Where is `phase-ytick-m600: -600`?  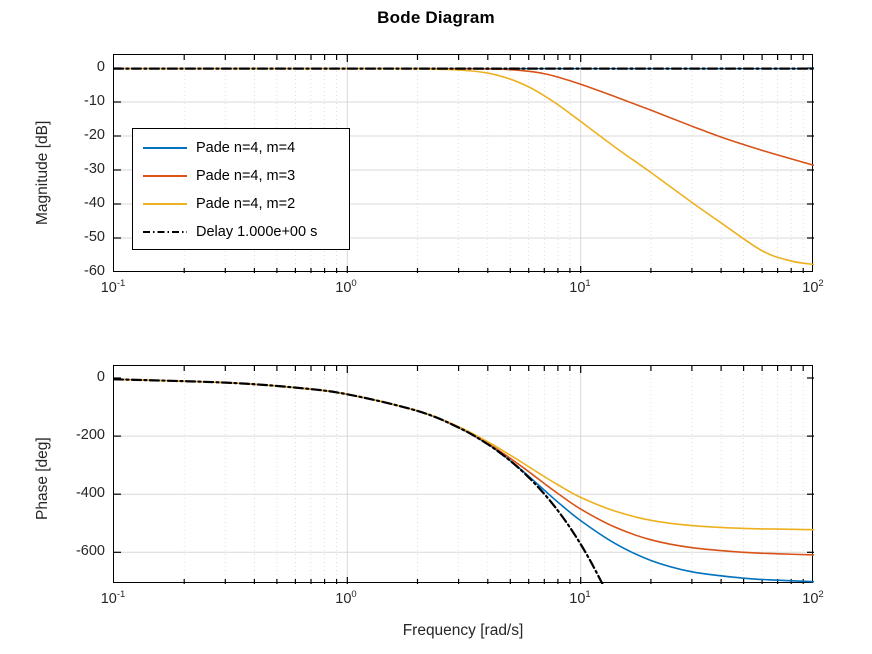
phase-ytick-m600: -600 is located at coordinates (90, 551).